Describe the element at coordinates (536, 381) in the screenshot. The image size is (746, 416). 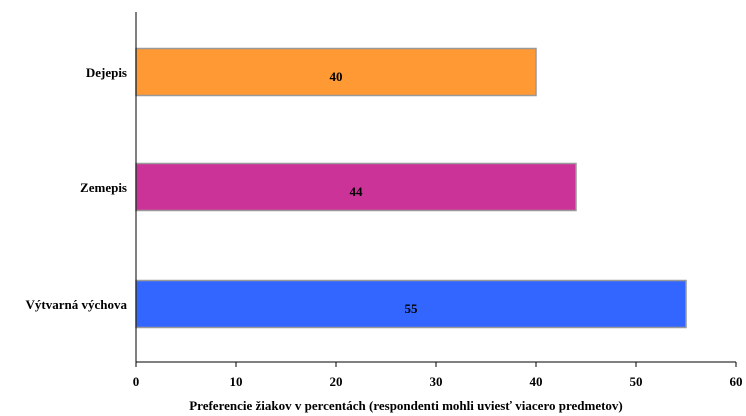
I see `x-tick-label-40: 40` at that location.